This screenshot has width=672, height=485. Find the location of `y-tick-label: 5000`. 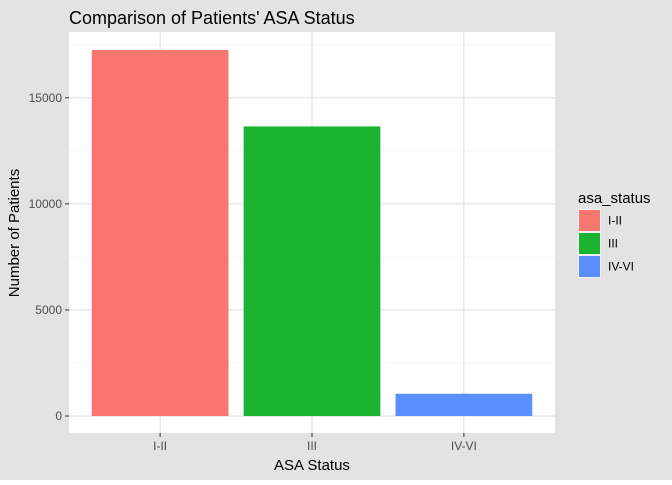

y-tick-label: 5000 is located at coordinates (48, 310).